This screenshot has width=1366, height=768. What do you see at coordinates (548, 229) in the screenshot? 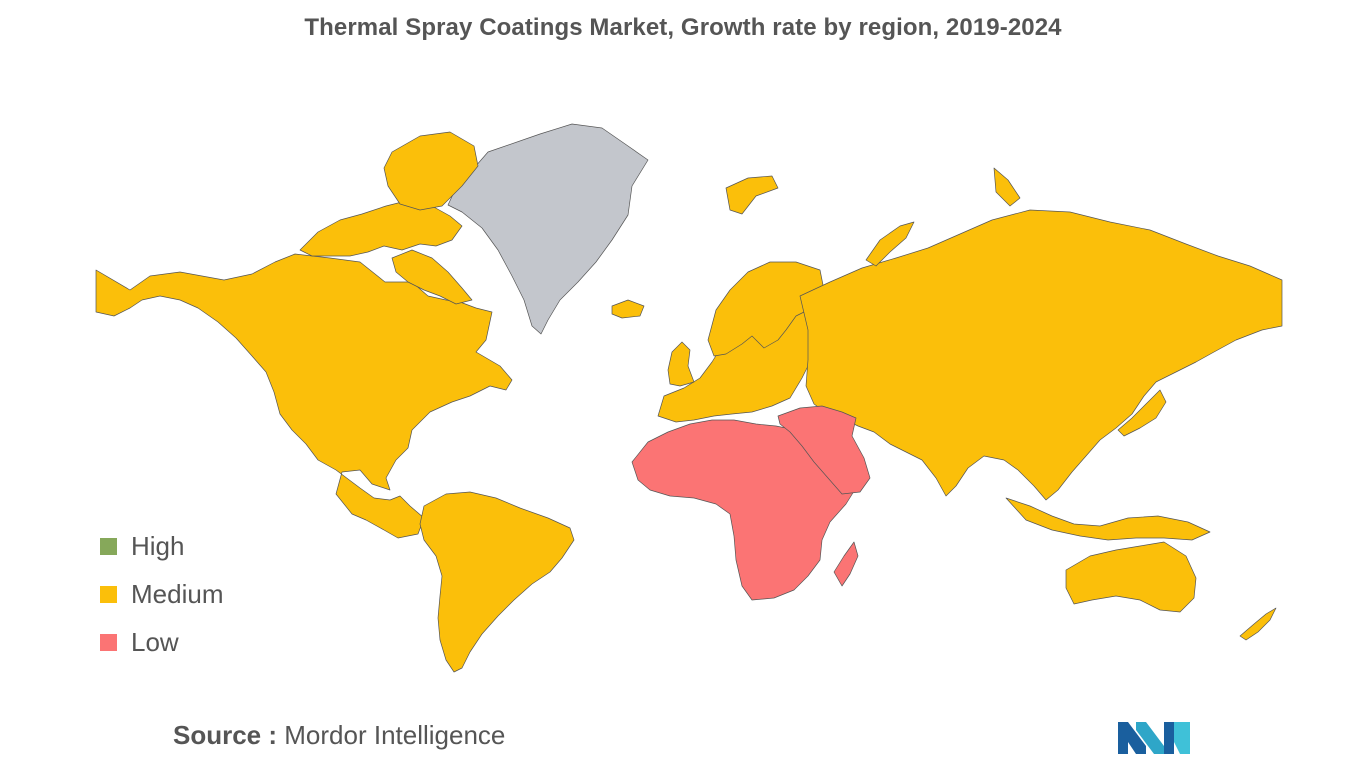
I see `greenland-region` at bounding box center [548, 229].